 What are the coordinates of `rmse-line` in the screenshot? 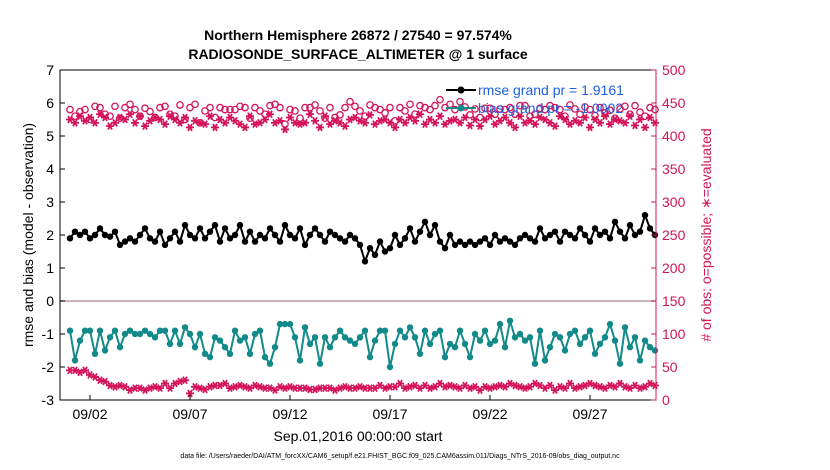 It's located at (362, 238).